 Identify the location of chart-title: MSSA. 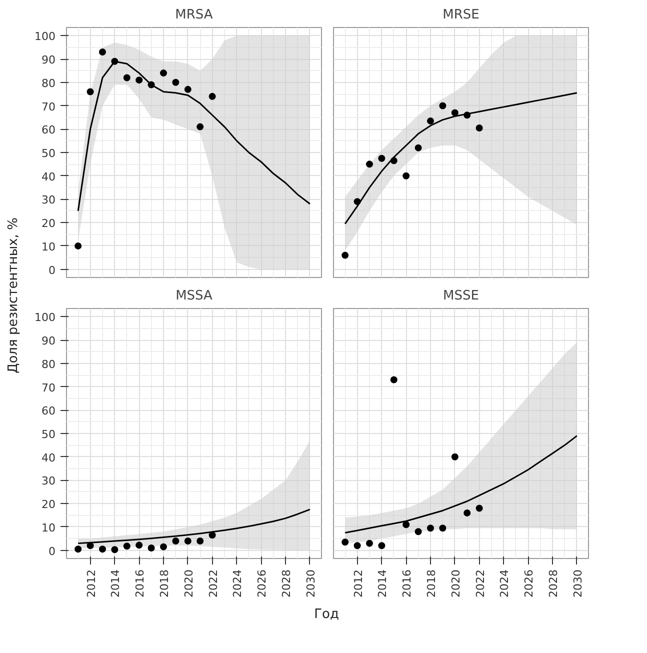
(194, 296).